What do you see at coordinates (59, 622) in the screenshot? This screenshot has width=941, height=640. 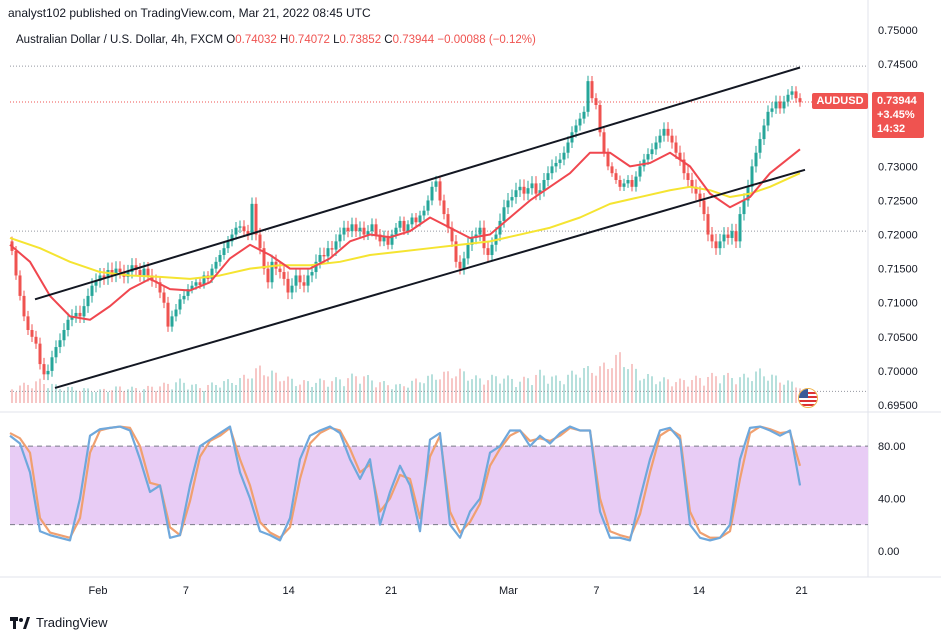 I see `tradingview-logo: TradingView` at bounding box center [59, 622].